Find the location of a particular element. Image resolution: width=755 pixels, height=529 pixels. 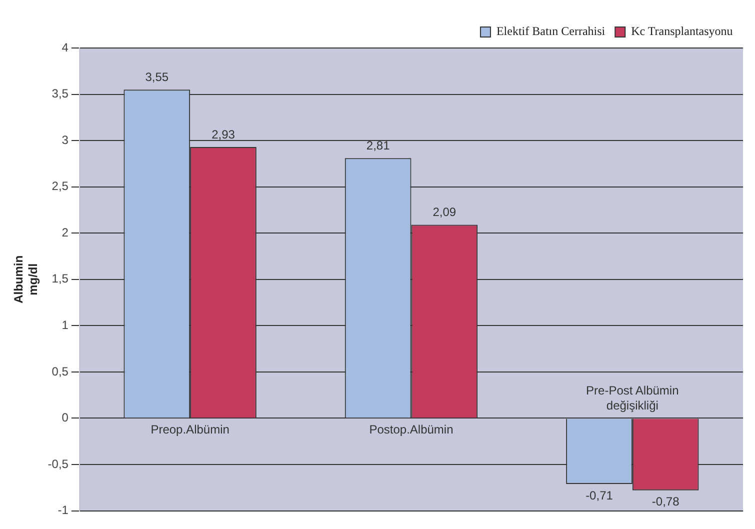

y-tick-label: -1 is located at coordinates (63, 510).